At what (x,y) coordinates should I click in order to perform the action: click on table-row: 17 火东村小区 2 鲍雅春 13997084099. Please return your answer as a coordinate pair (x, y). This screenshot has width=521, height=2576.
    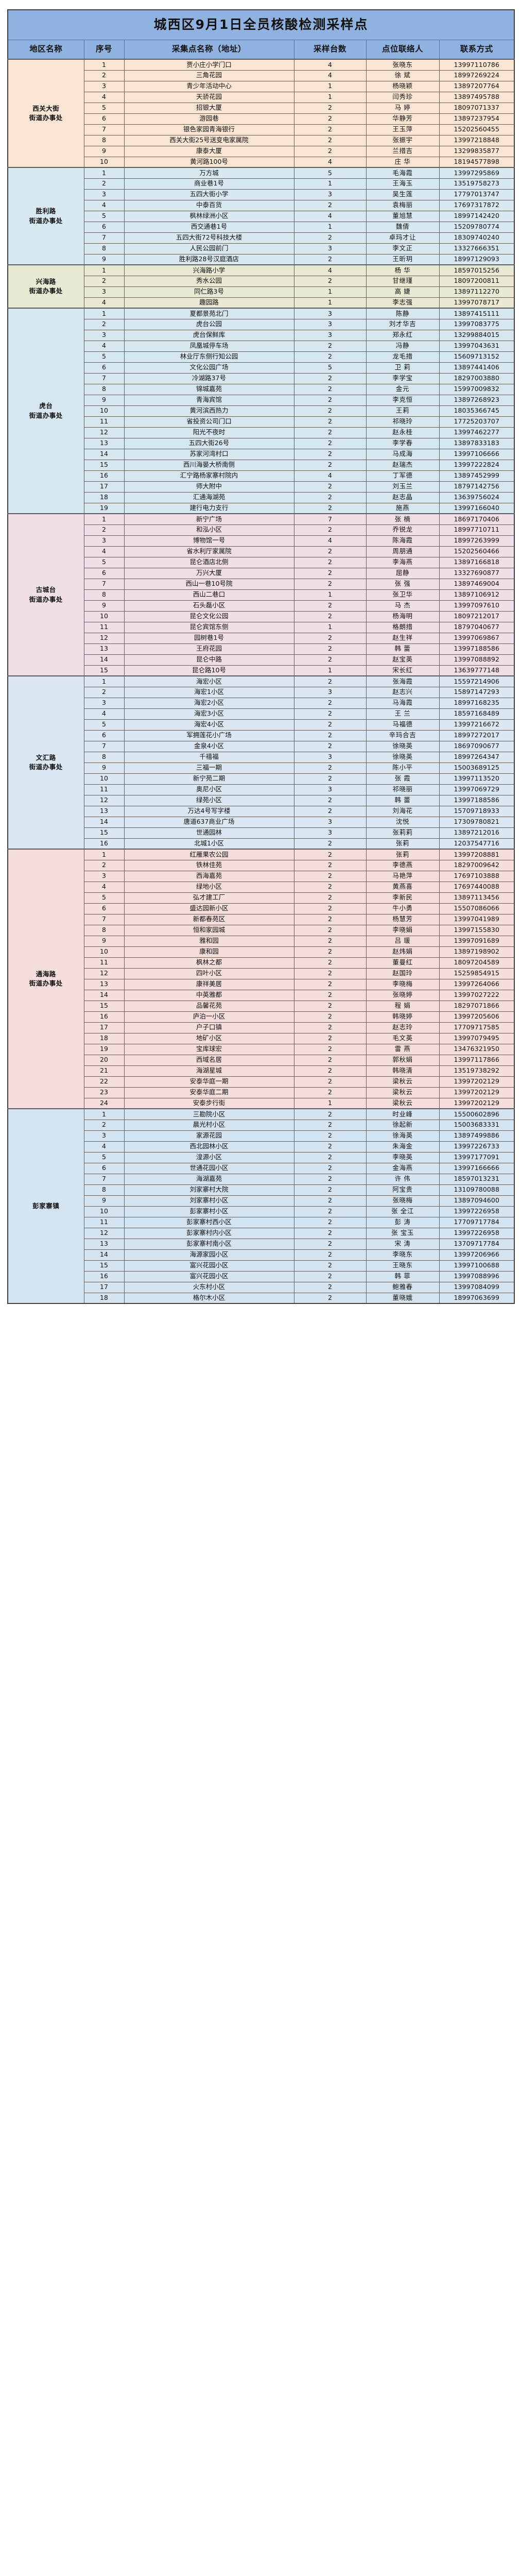
    Looking at the image, I should click on (261, 1287).